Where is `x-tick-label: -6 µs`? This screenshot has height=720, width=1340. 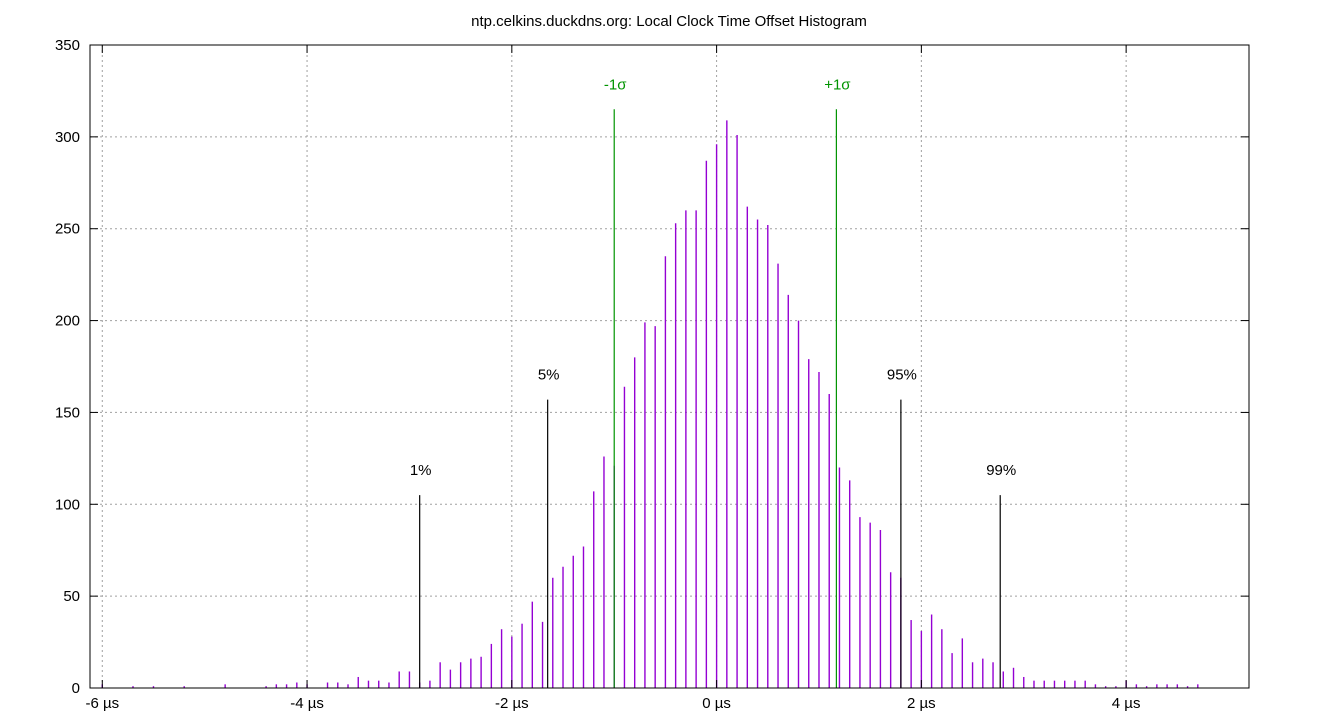
x-tick-label: -6 µs is located at coordinates (102, 703).